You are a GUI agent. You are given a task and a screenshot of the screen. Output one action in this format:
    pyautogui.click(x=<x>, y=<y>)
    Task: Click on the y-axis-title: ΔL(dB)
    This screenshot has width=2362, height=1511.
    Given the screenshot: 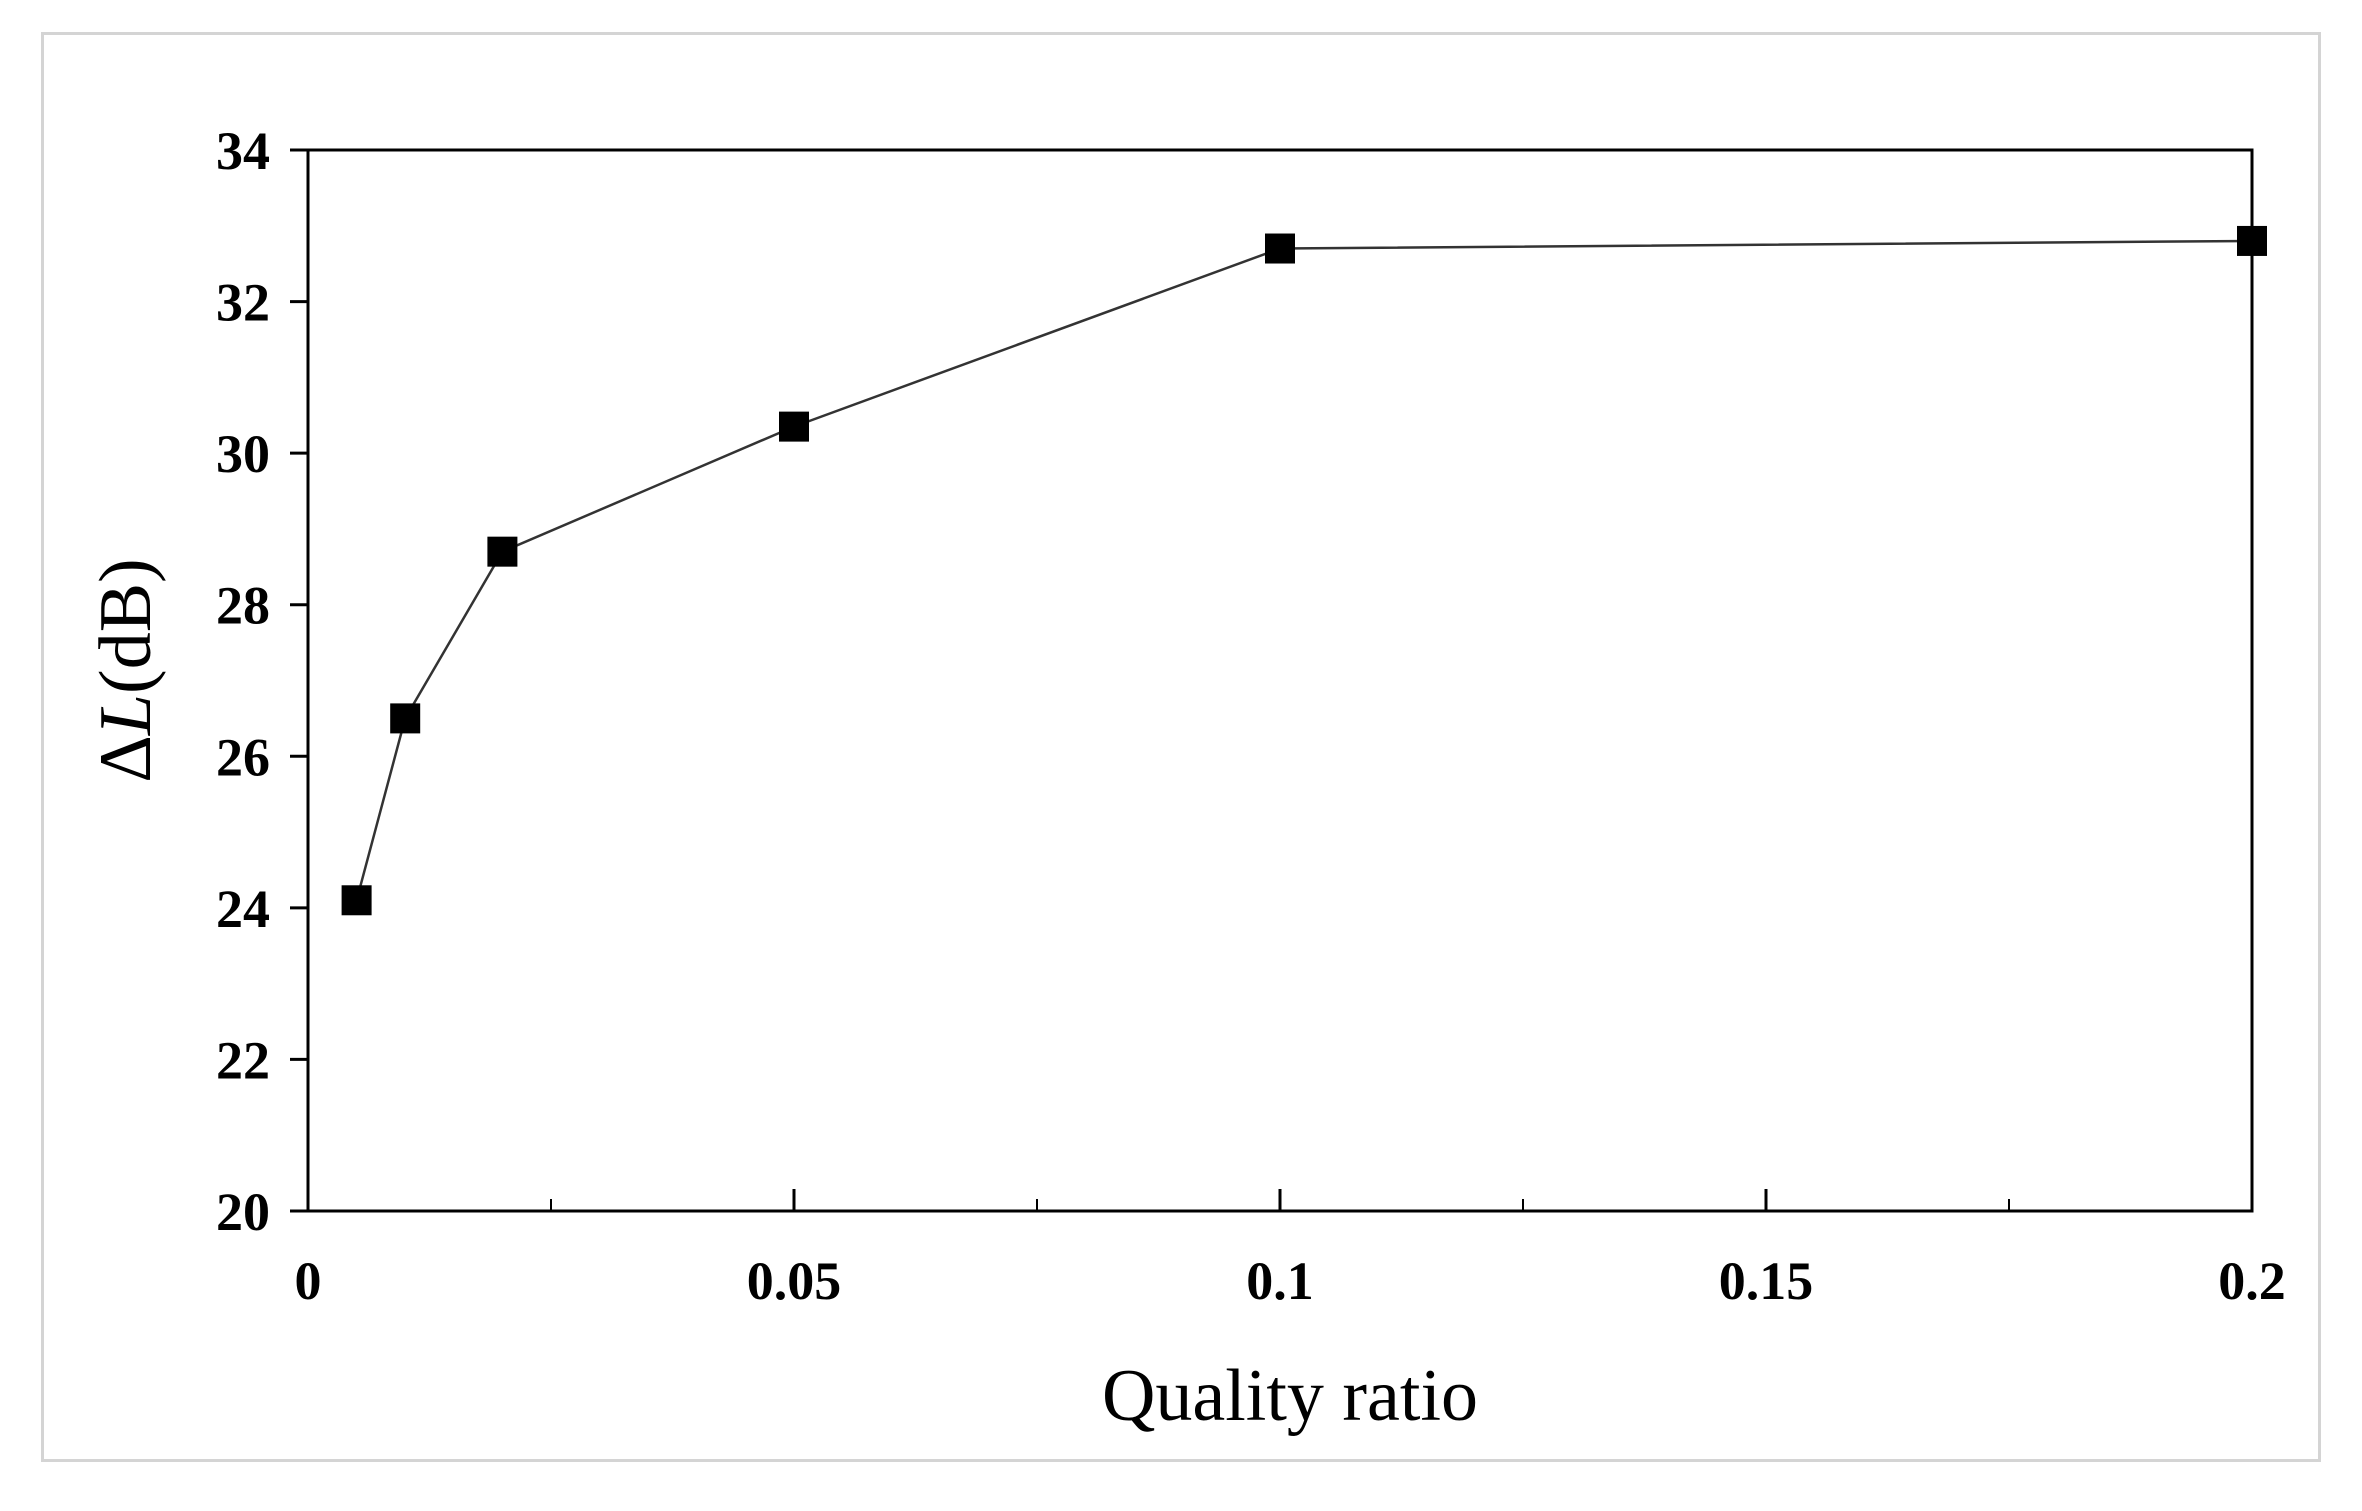 What is the action you would take?
    pyautogui.click(x=126, y=670)
    